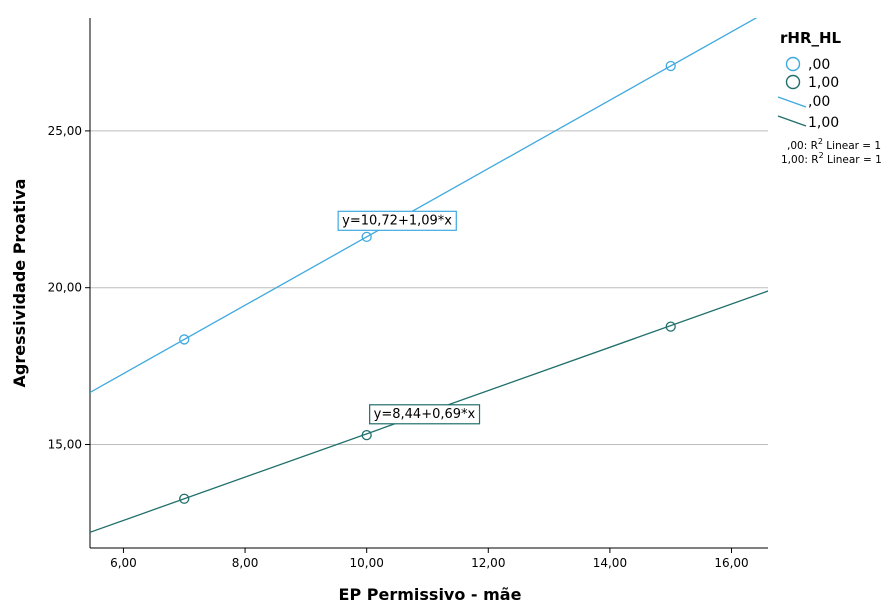 Image resolution: width=893 pixels, height=606 pixels. I want to click on equation-label-00: y=10,72+1,09*x, so click(397, 220).